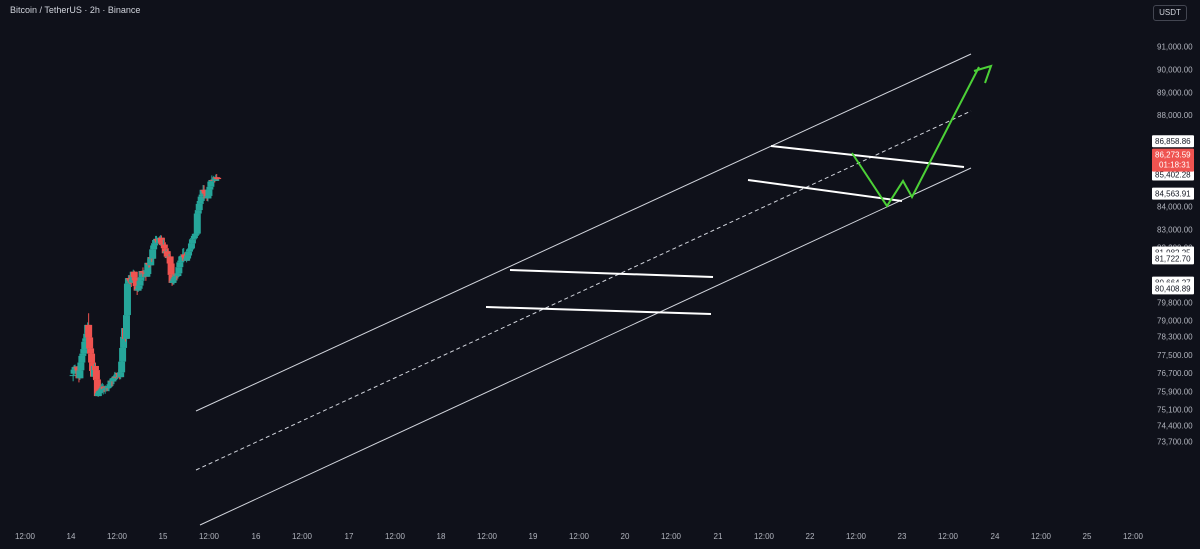 The image size is (1200, 549). Describe the element at coordinates (825, 190) in the screenshot. I see `flag-2-lower` at that location.